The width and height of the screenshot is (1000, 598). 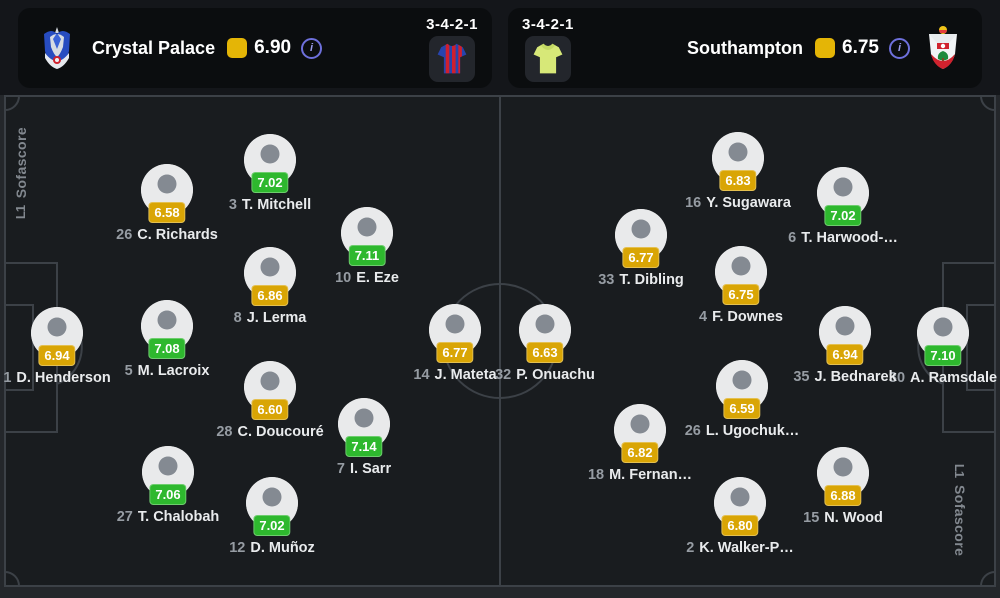 What do you see at coordinates (276, 318) in the screenshot?
I see `player-name: J. Lerma` at bounding box center [276, 318].